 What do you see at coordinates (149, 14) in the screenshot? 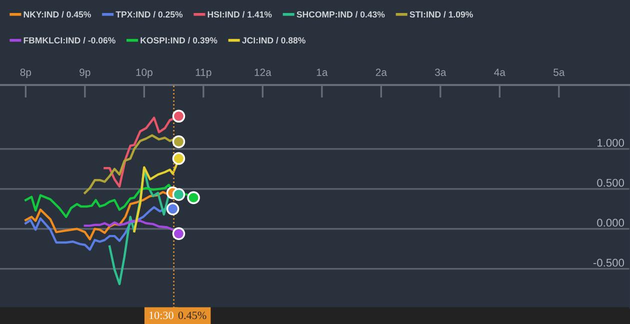
I see `legend-label: TPX:IND / 0.25%` at bounding box center [149, 14].